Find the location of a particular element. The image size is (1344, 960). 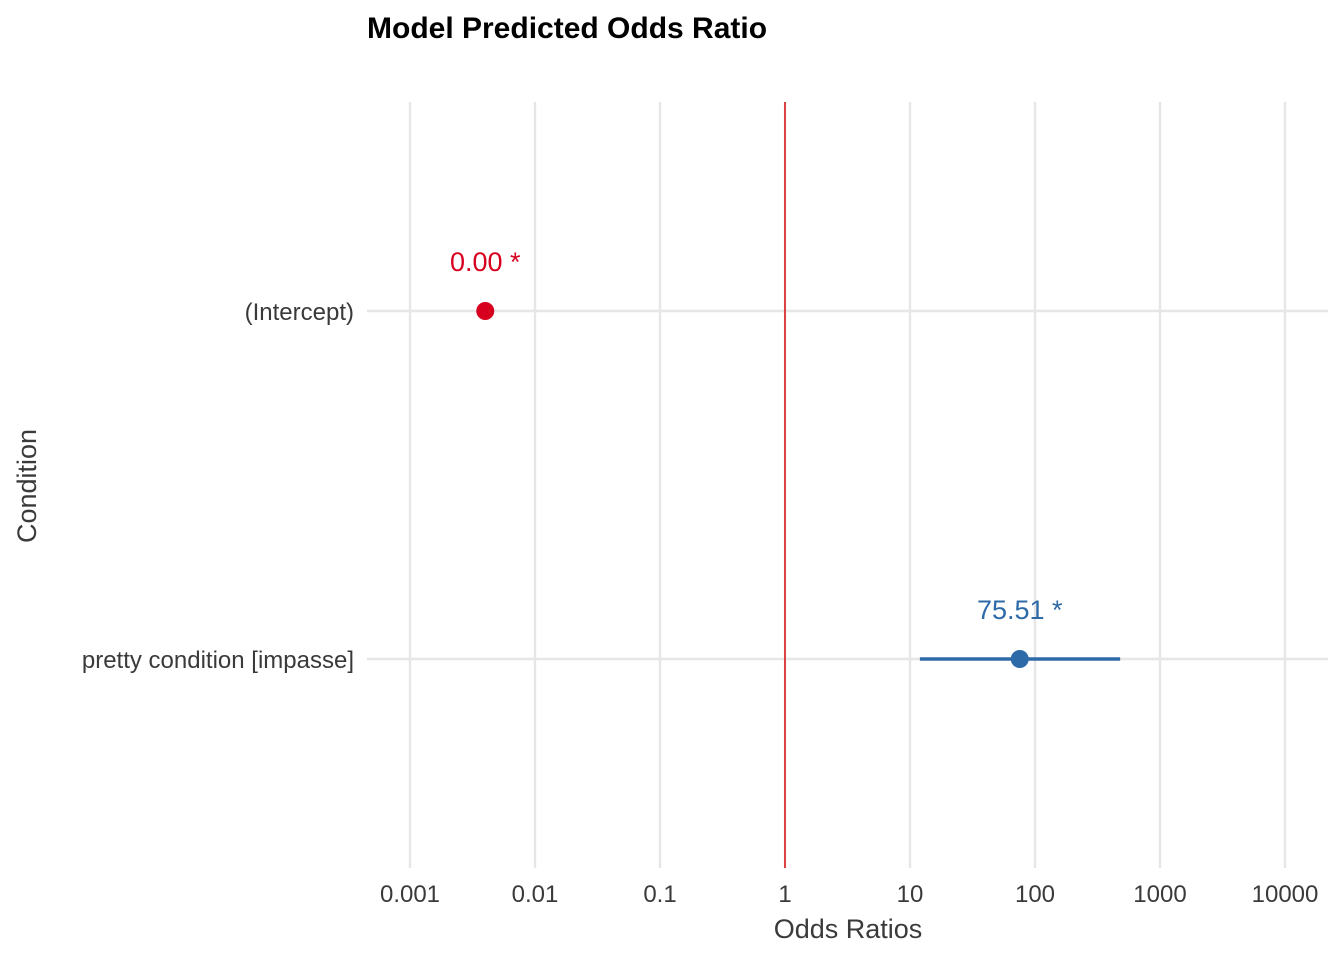

x-tick-label: 1000 is located at coordinates (1159, 894).